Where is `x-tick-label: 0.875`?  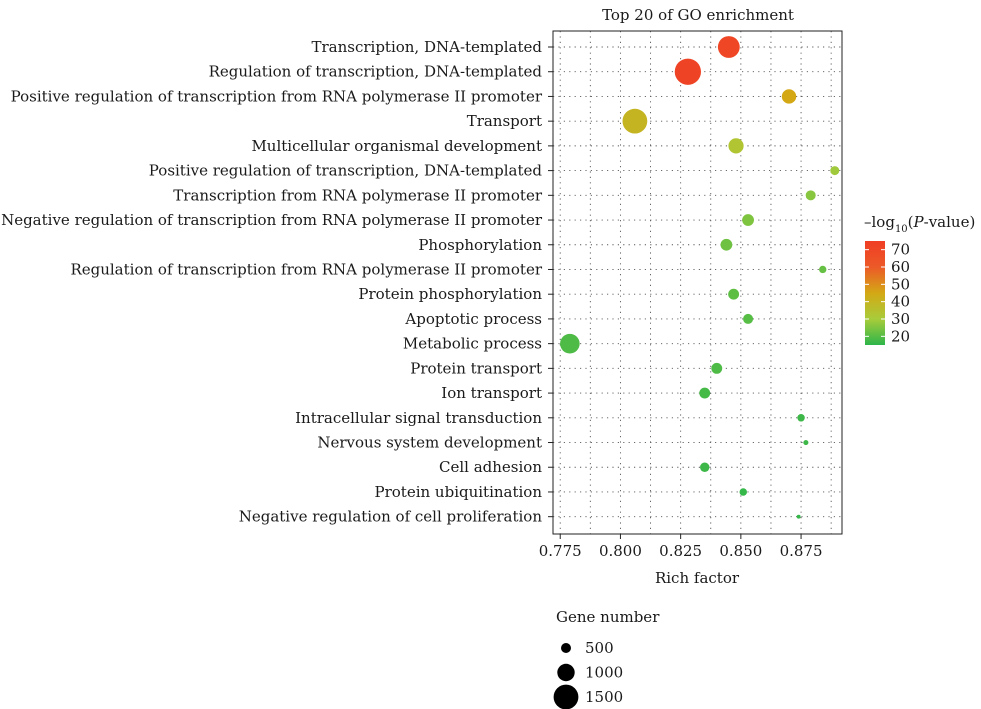 x-tick-label: 0.875 is located at coordinates (801, 551).